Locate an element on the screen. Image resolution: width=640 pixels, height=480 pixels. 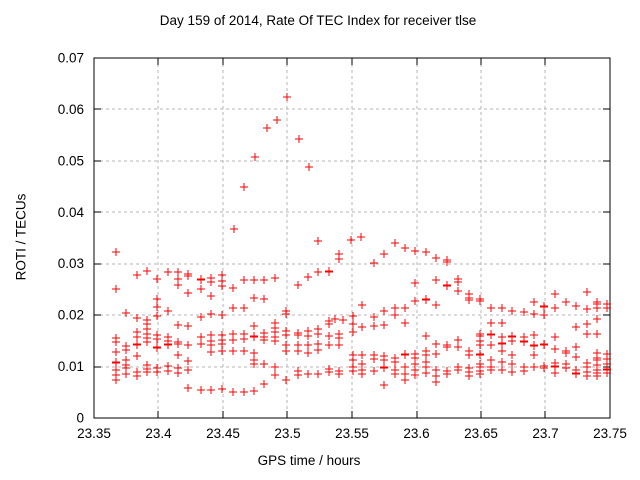
x-tick-label: 23.6 is located at coordinates (416, 433).